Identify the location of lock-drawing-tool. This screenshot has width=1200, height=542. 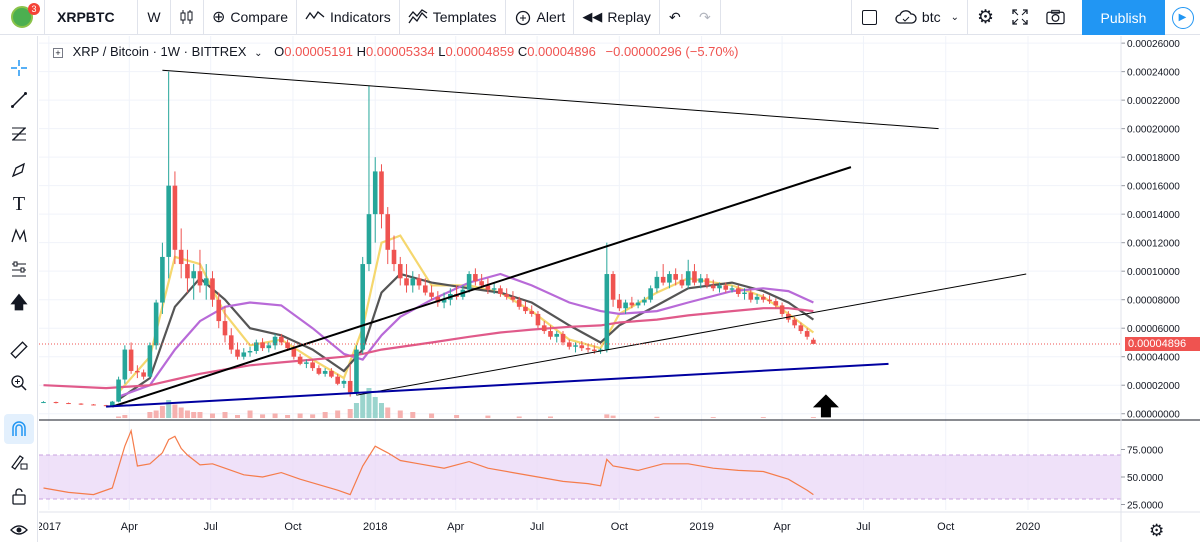
(19, 462).